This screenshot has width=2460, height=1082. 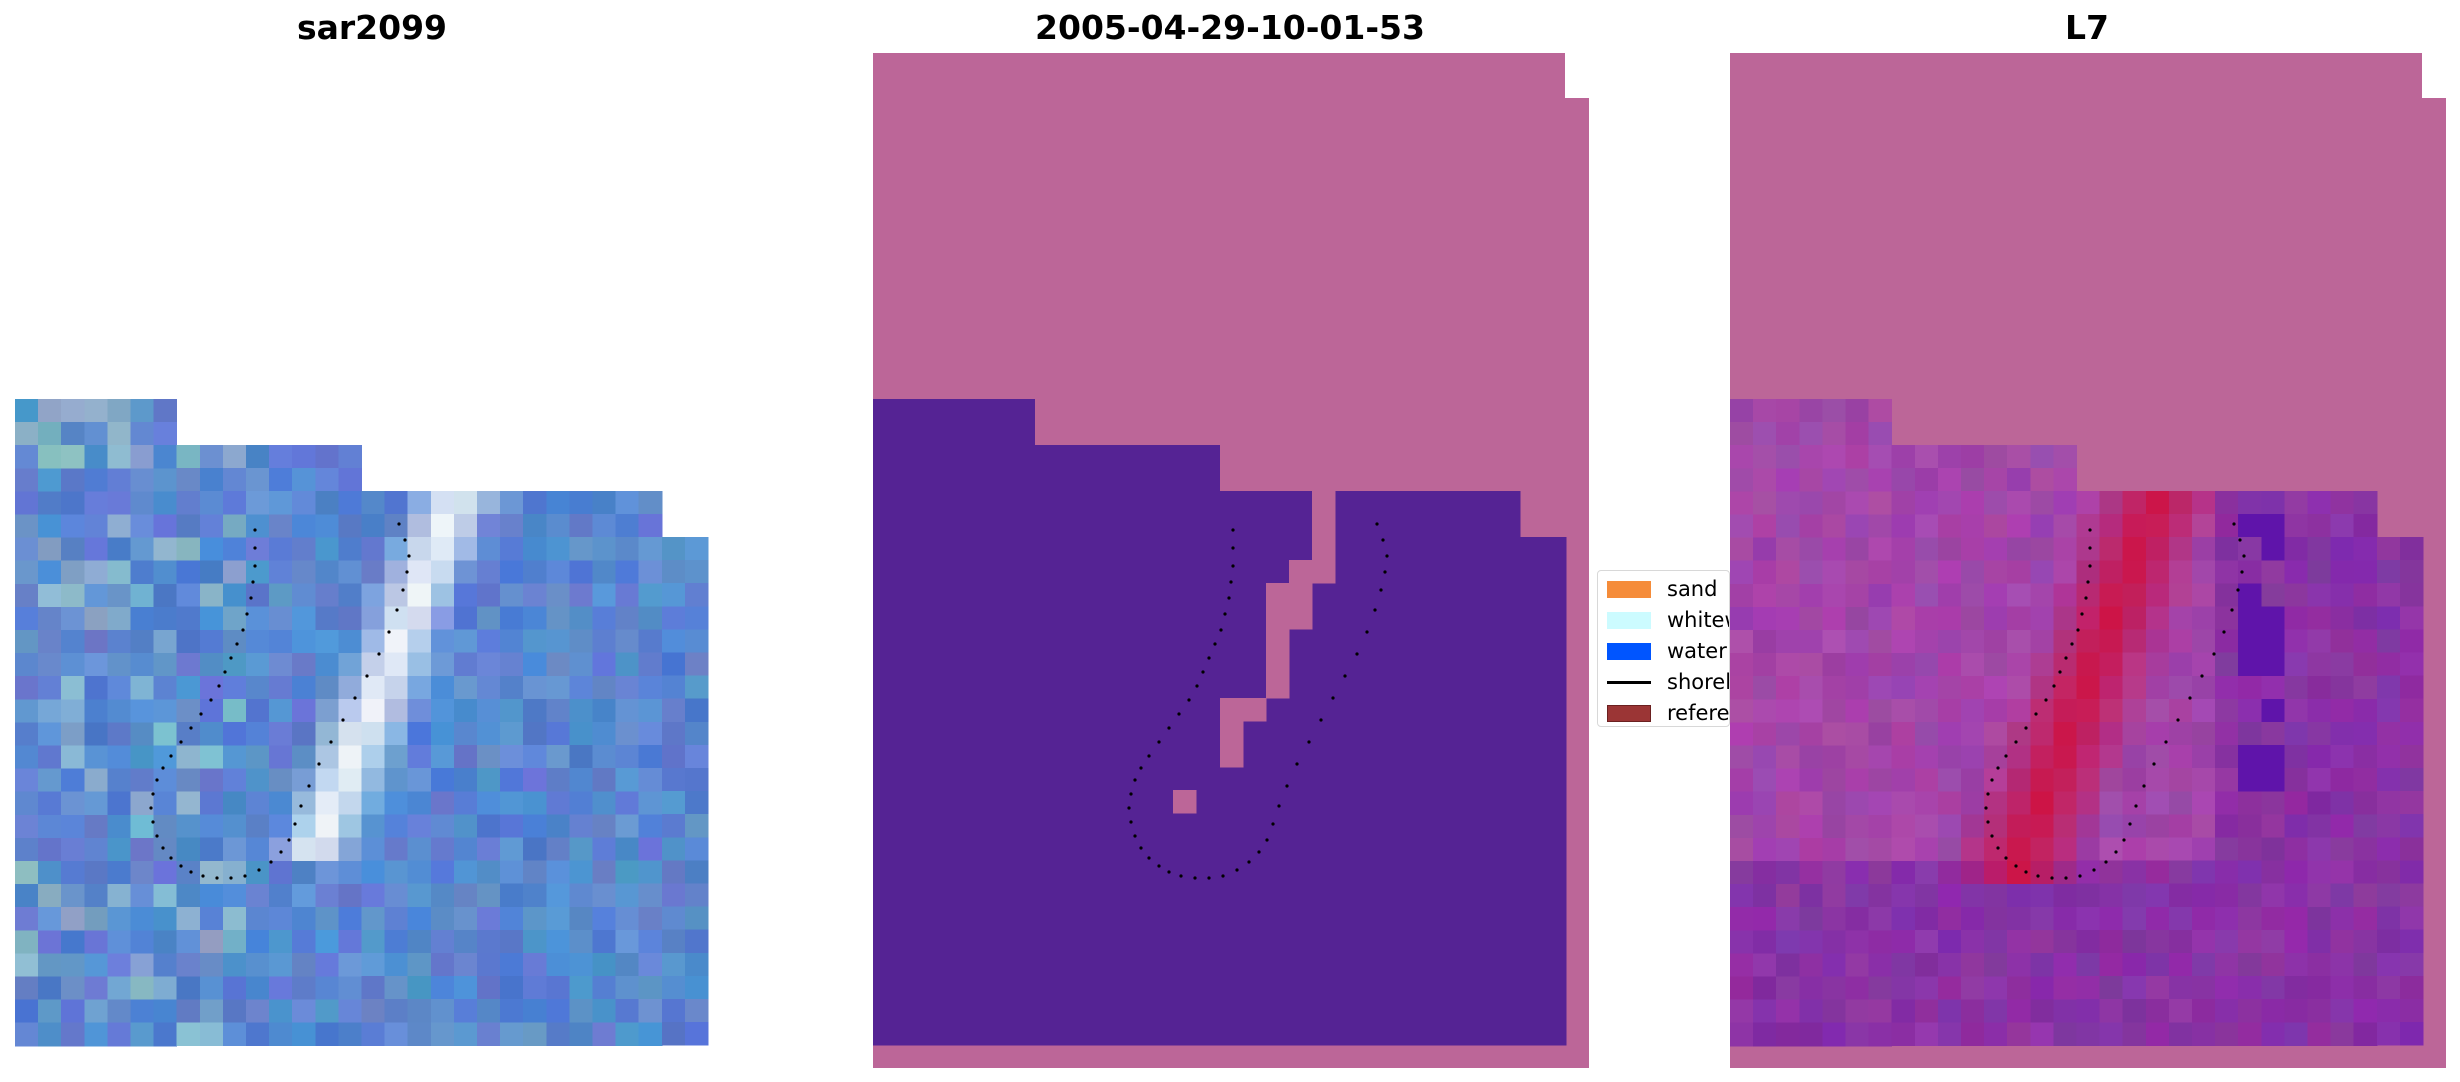 I want to click on legend-item-water: water, so click(x=1668, y=651).